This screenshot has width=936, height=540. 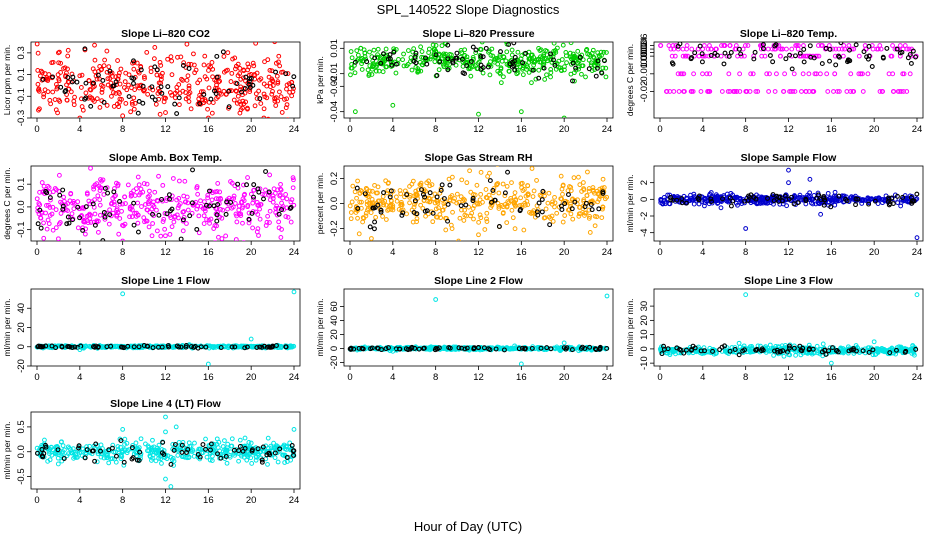 I want to click on data-points, so click(x=165, y=451).